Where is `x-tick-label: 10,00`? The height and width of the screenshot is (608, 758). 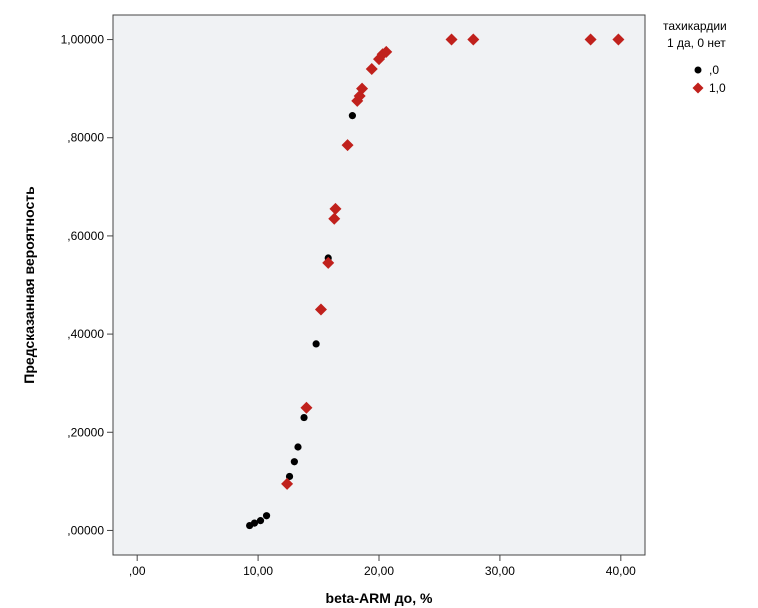 x-tick-label: 10,00 is located at coordinates (258, 571).